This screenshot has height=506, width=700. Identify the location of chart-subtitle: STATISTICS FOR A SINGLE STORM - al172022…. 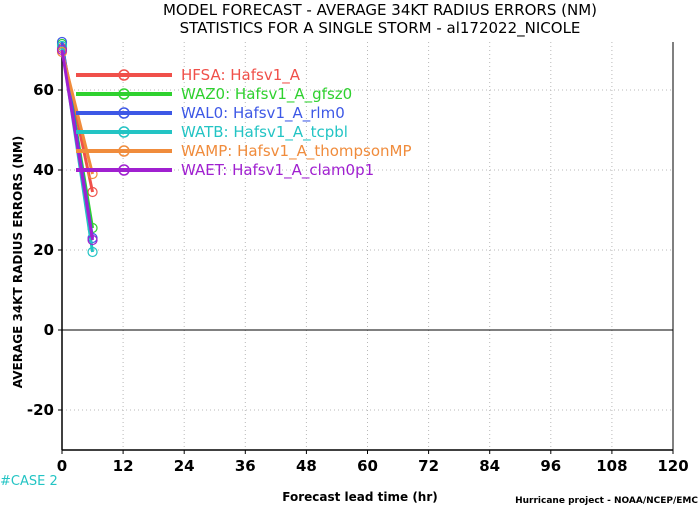
(380, 28).